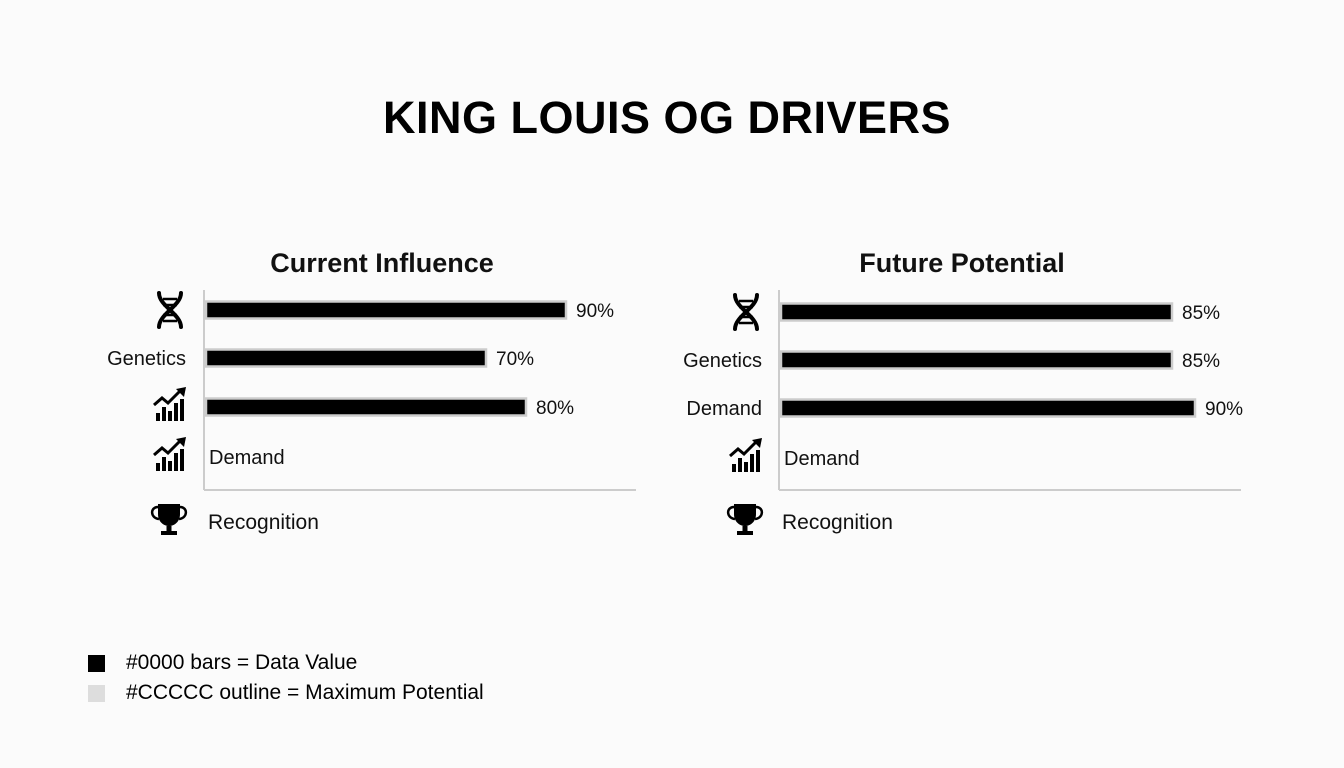 This screenshot has width=1344, height=768. I want to click on panel-title: Current Influence, so click(382, 263).